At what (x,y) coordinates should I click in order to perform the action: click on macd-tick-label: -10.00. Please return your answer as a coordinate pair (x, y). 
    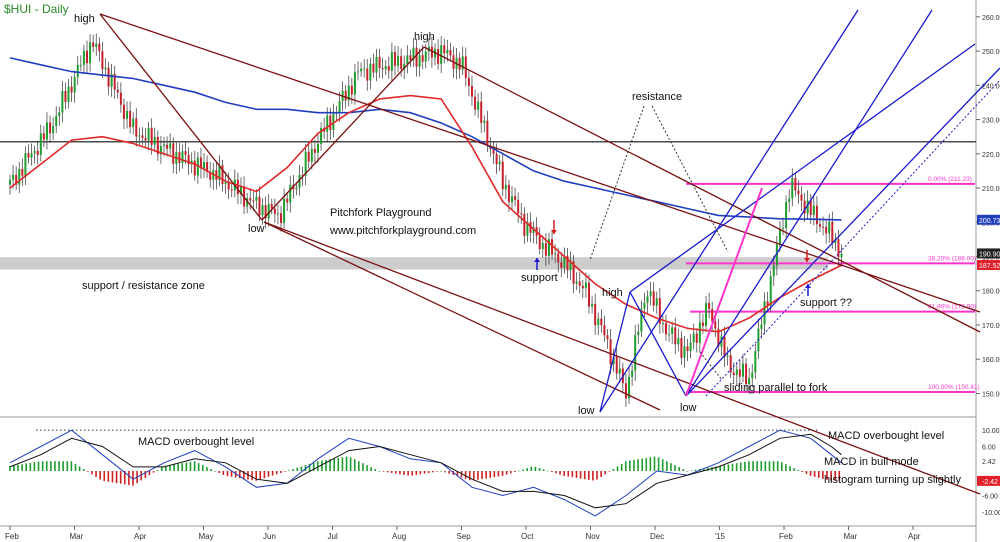
    Looking at the image, I should click on (991, 513).